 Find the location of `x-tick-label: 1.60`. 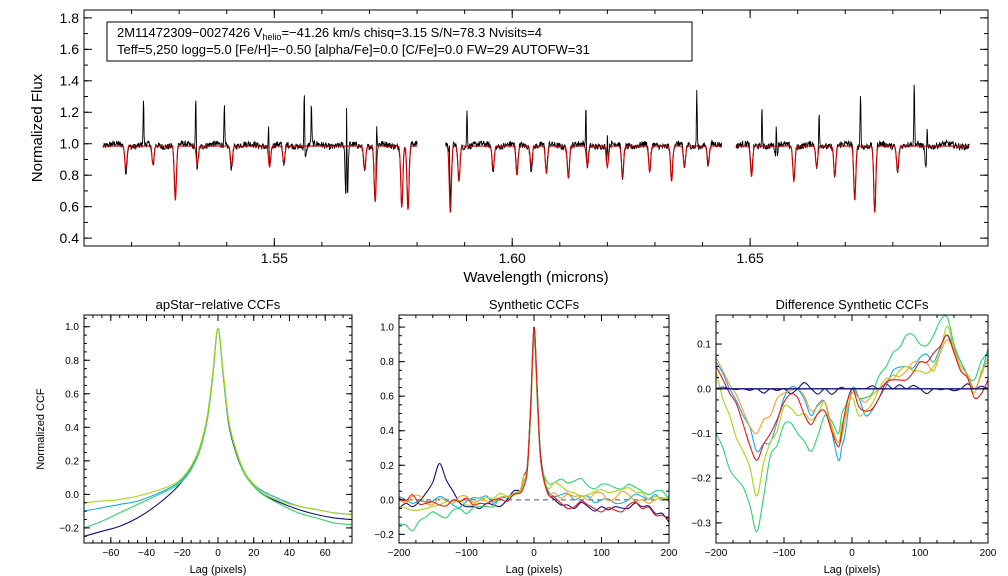

x-tick-label: 1.60 is located at coordinates (512, 258).